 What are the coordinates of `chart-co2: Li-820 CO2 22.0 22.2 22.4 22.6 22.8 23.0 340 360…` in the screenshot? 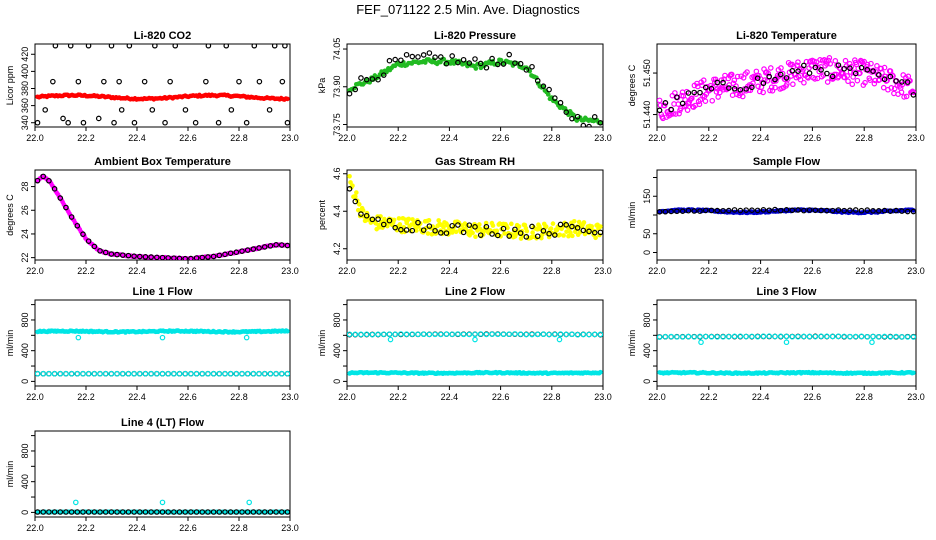 It's located at (152, 86).